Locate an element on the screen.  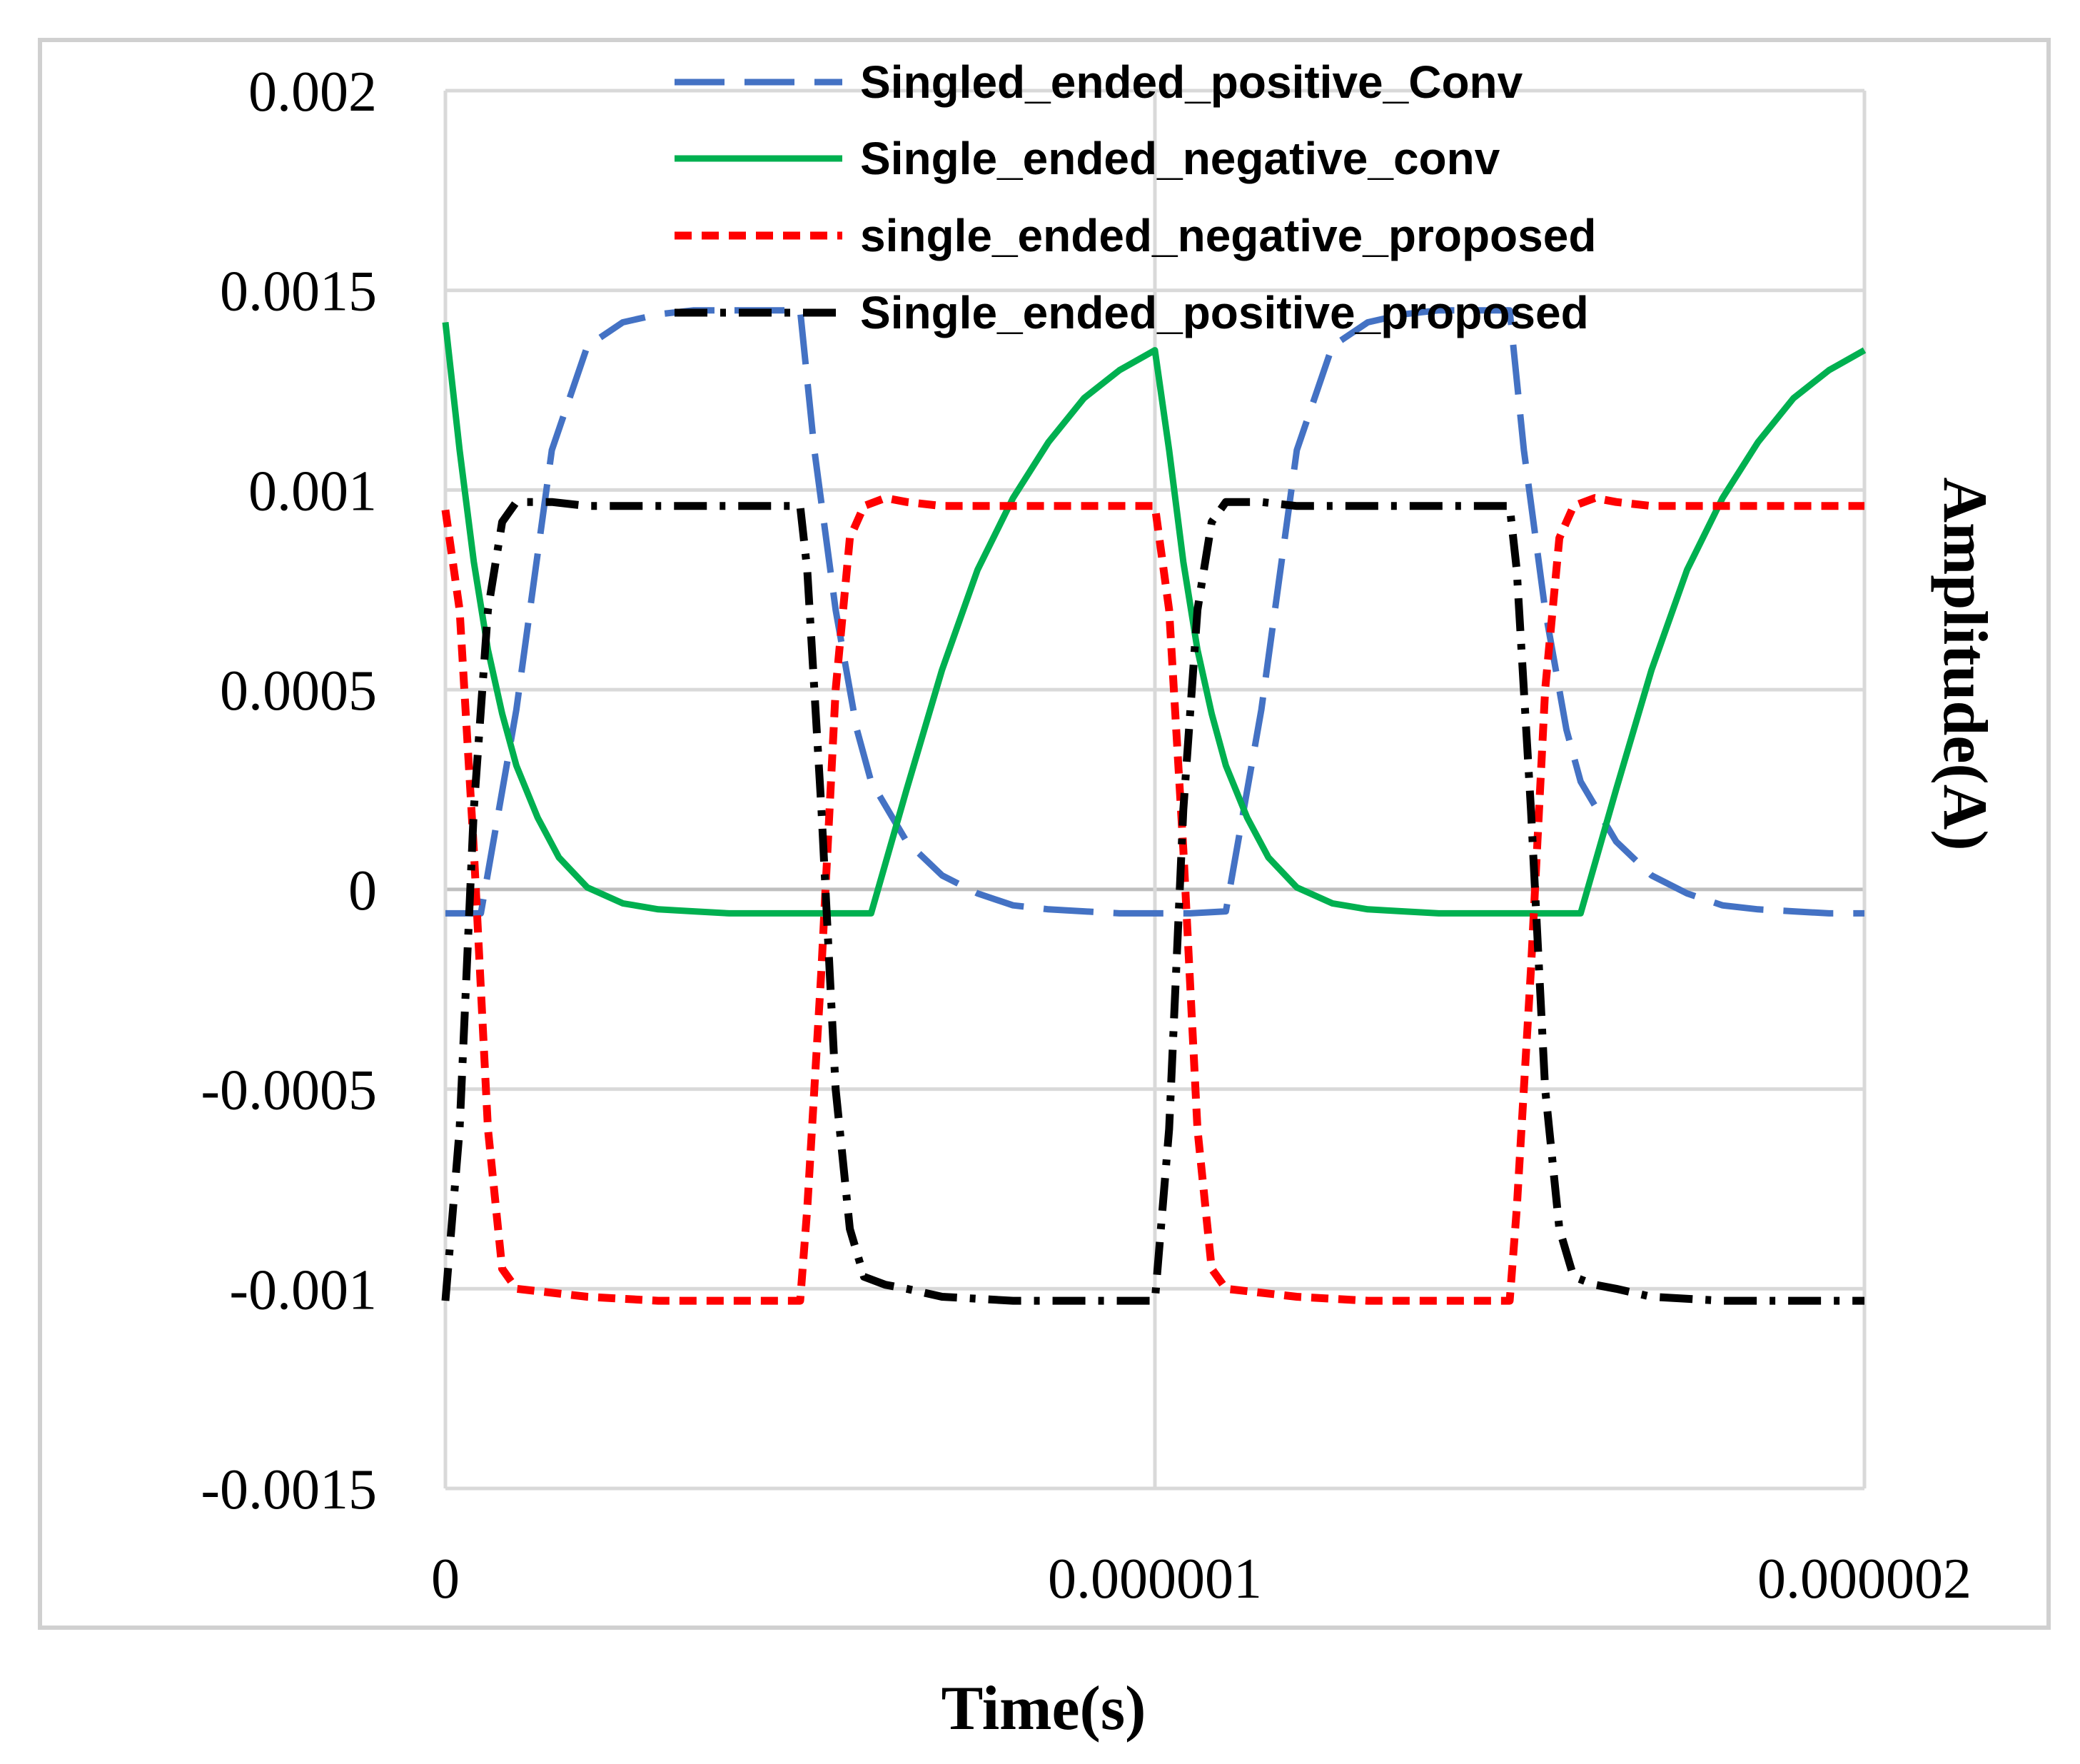
x-axis-tick-labels: 0 0.000001 0.000002 is located at coordinates (1201, 1579).